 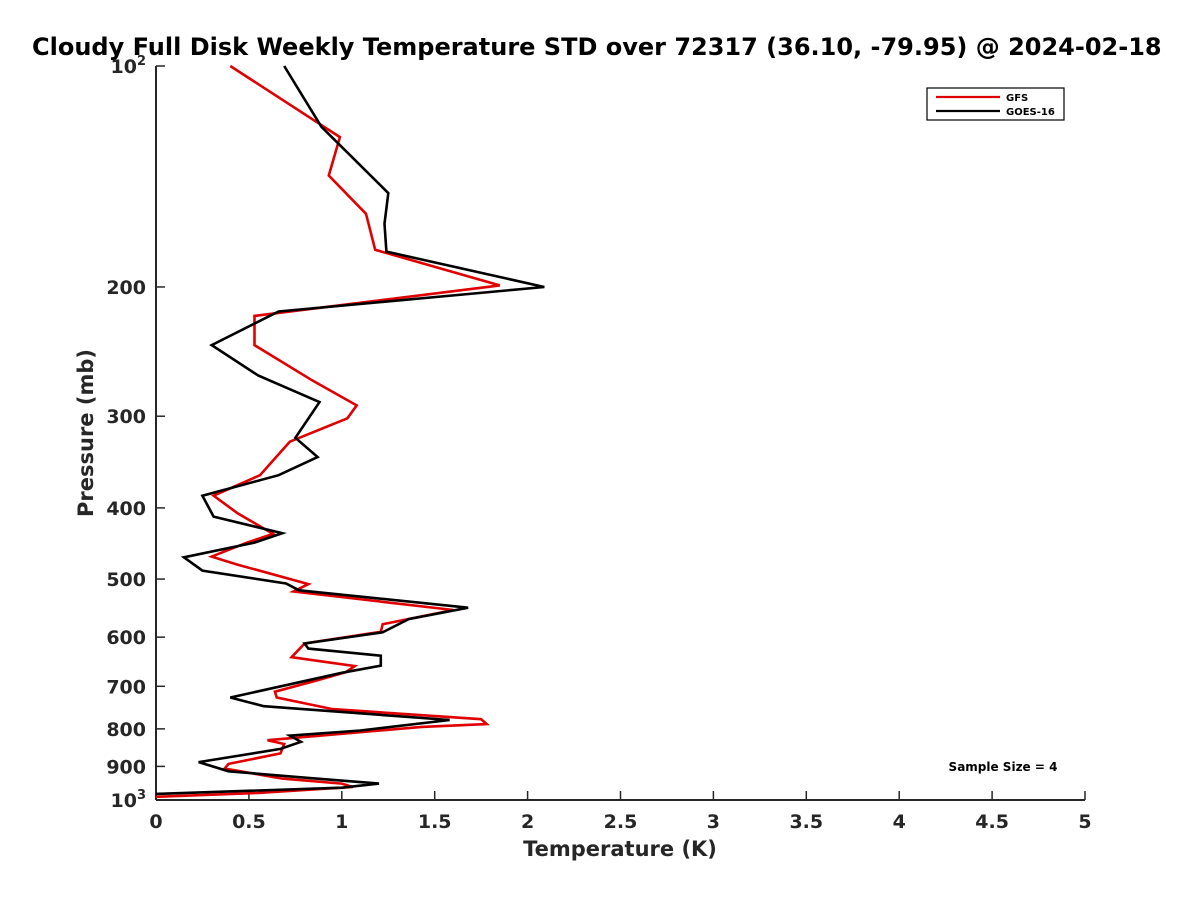 What do you see at coordinates (806, 822) in the screenshot?
I see `x-tick-label: 3.5` at bounding box center [806, 822].